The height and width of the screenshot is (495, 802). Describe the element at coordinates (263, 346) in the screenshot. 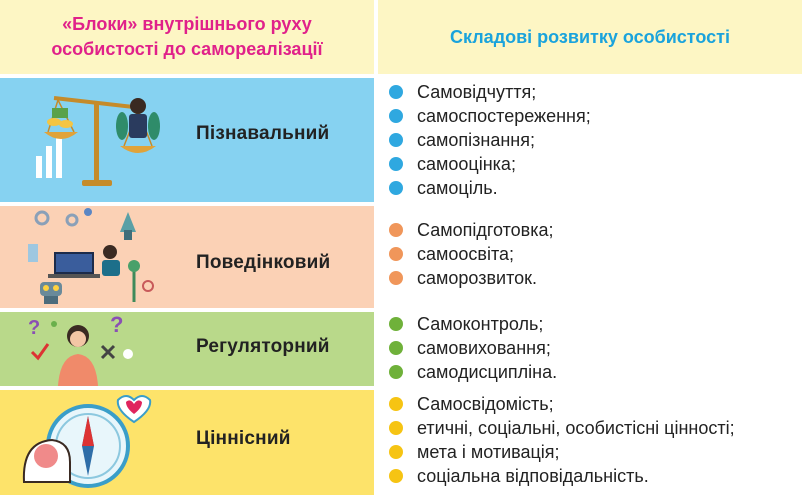

I see `row-label: Регуляторний` at that location.